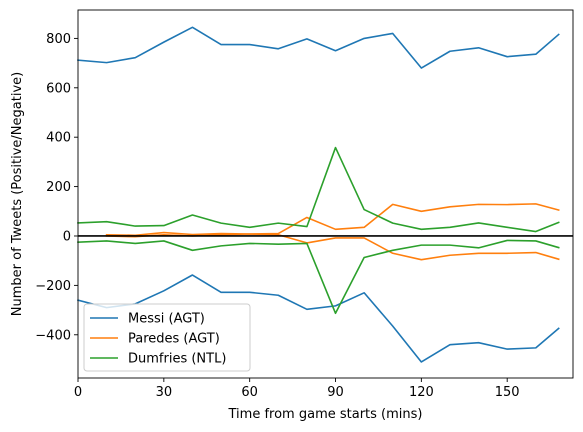 The width and height of the screenshot is (583, 432). Describe the element at coordinates (335, 392) in the screenshot. I see `x-tick-label: 90` at that location.